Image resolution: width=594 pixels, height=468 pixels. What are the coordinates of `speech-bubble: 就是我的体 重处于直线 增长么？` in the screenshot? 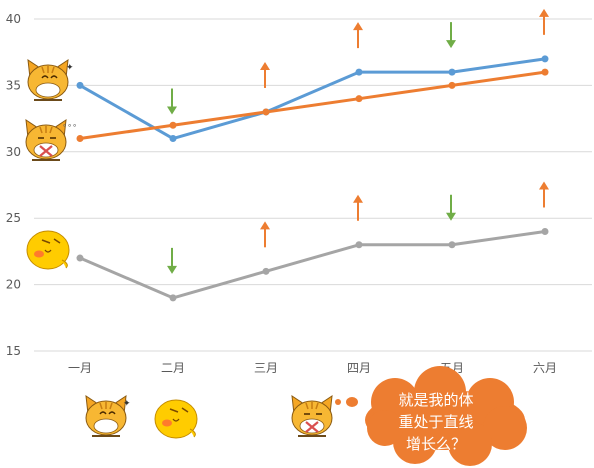 It's located at (431, 416).